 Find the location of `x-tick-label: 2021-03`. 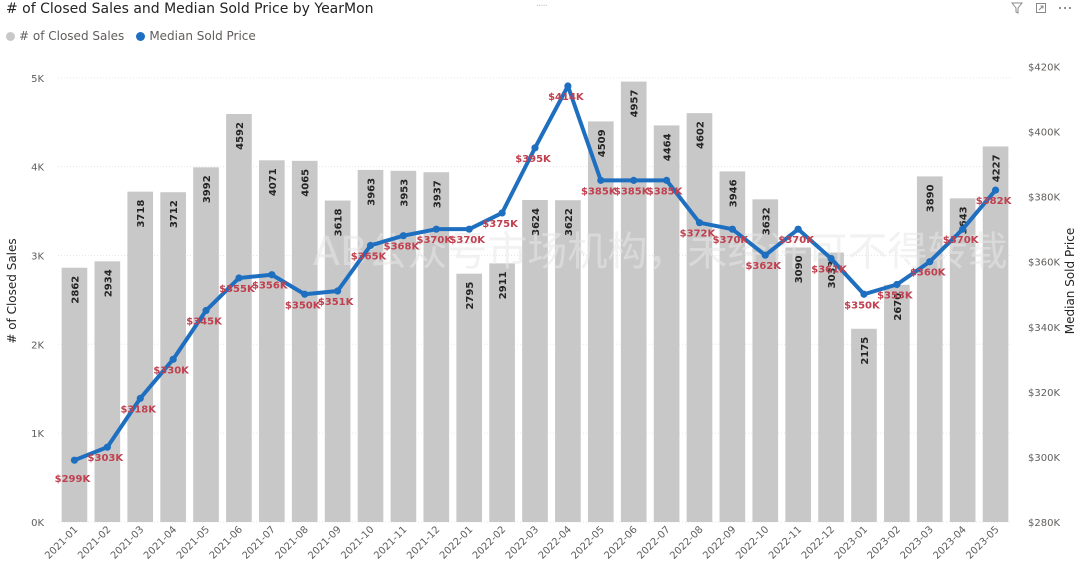

x-tick-label: 2021-03 is located at coordinates (127, 542).